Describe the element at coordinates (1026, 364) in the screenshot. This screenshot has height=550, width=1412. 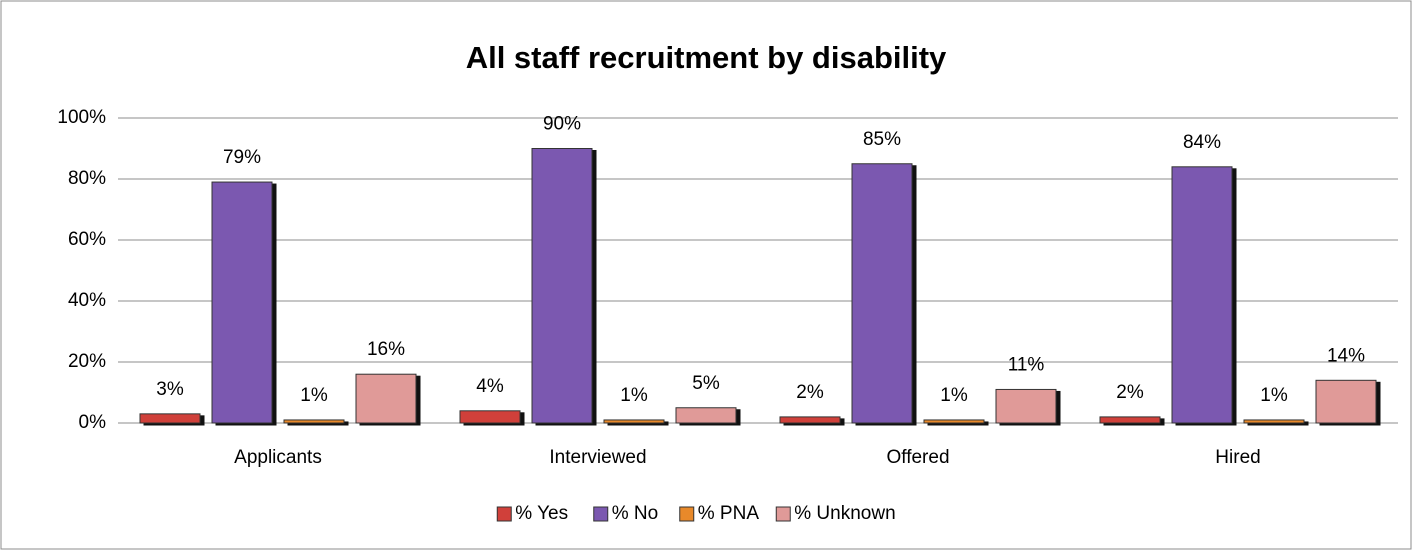
I see `data-label: 11%` at that location.